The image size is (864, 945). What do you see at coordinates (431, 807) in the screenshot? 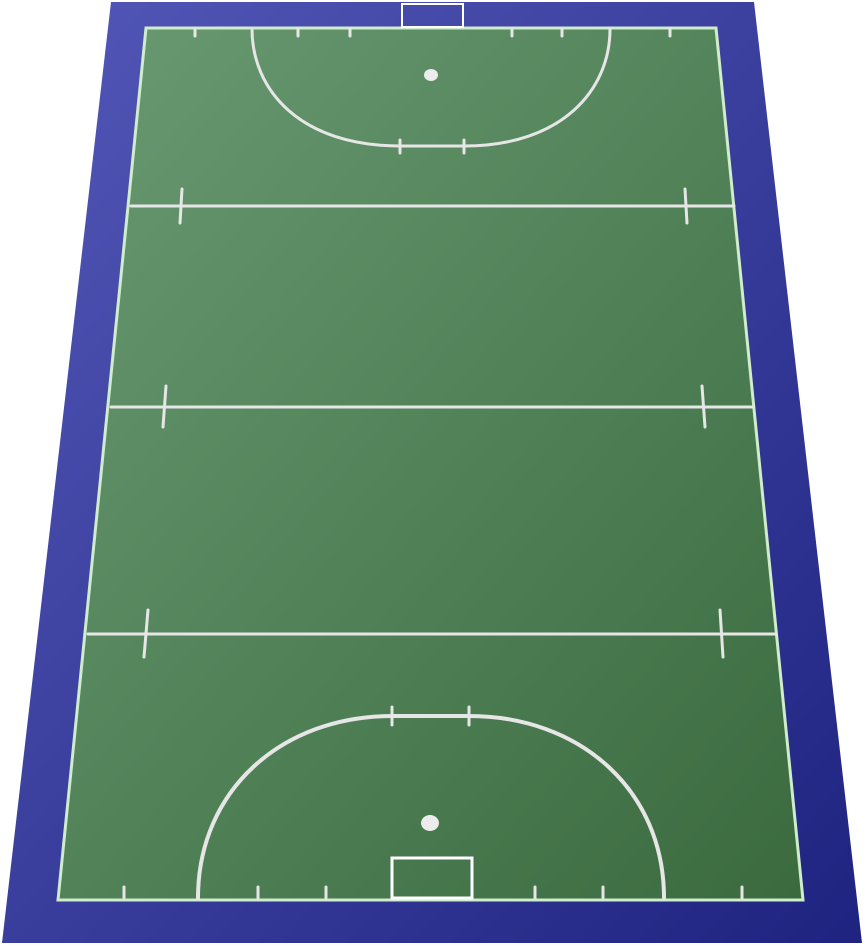
I see `bottom-shooting-circle` at bounding box center [431, 807].